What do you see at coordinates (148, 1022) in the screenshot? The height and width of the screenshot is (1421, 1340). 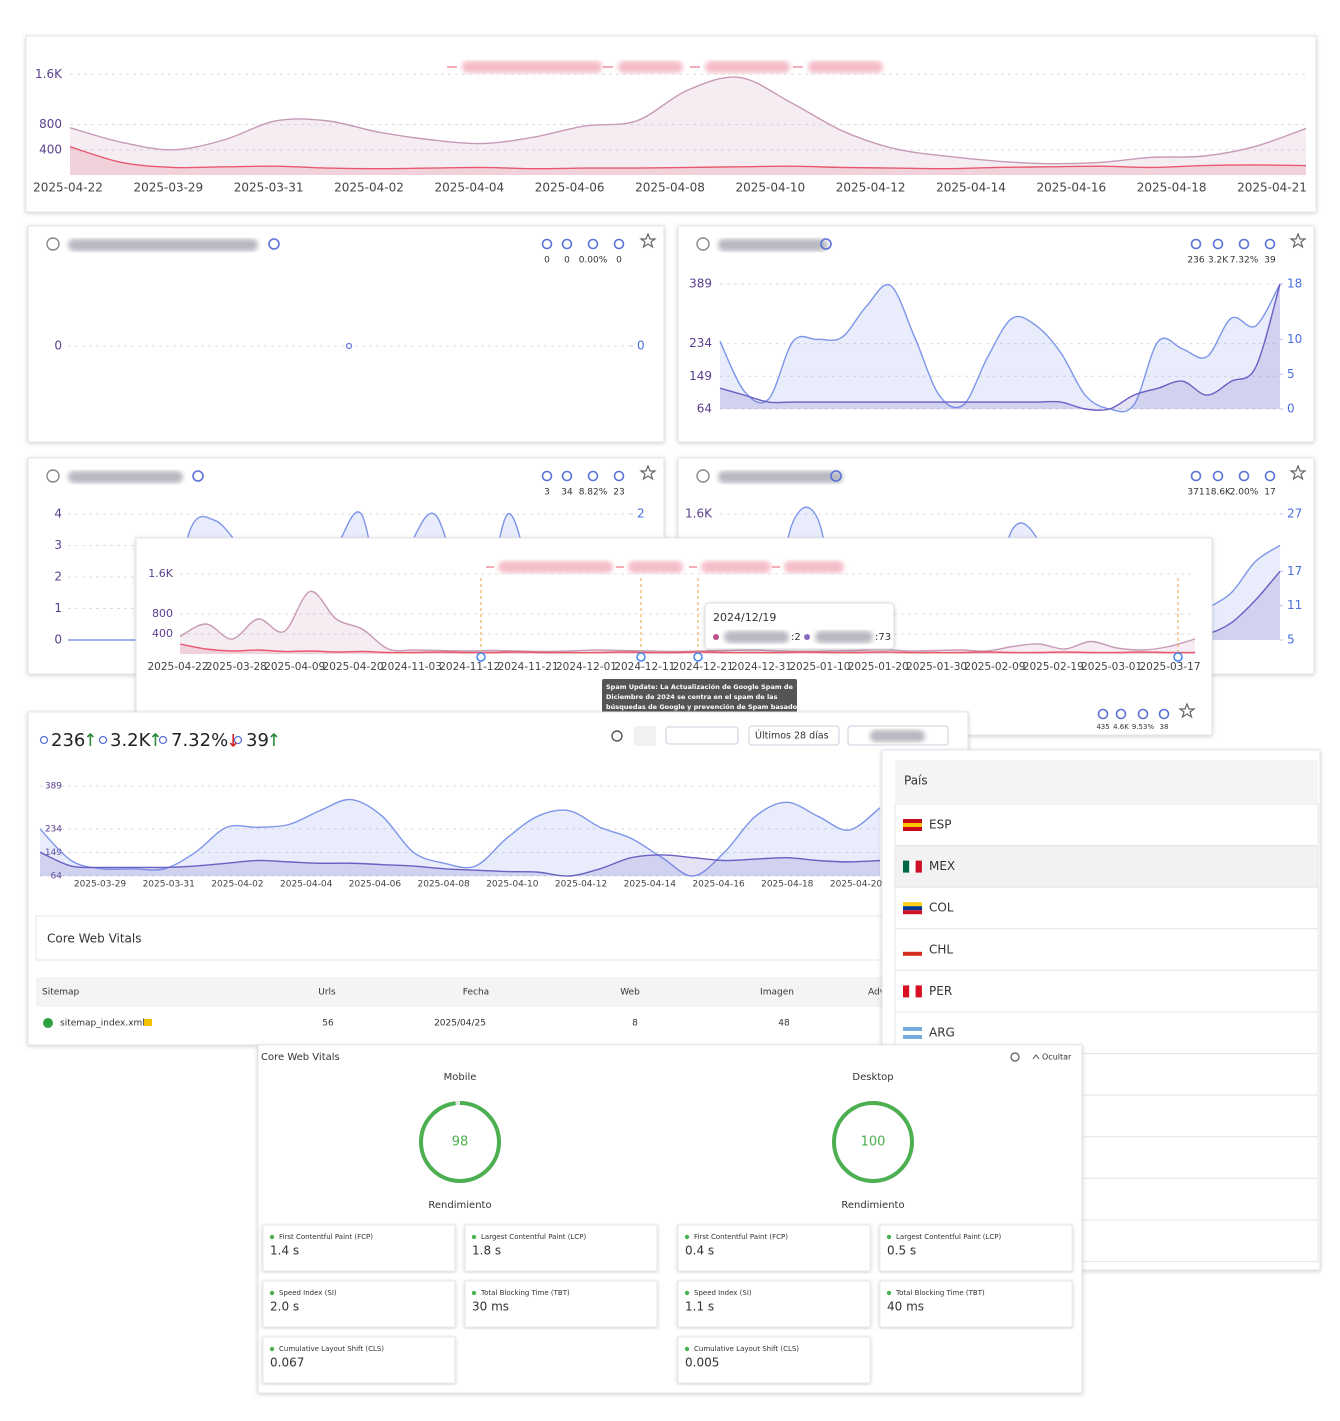 I see `folder-icon` at bounding box center [148, 1022].